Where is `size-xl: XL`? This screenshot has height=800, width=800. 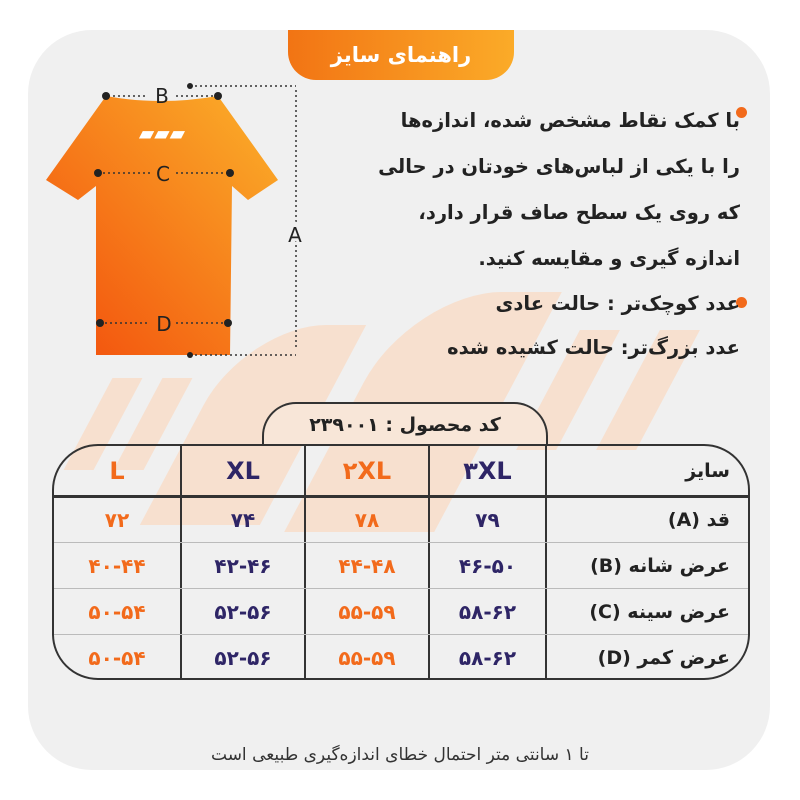 size-xl: XL is located at coordinates (243, 471).